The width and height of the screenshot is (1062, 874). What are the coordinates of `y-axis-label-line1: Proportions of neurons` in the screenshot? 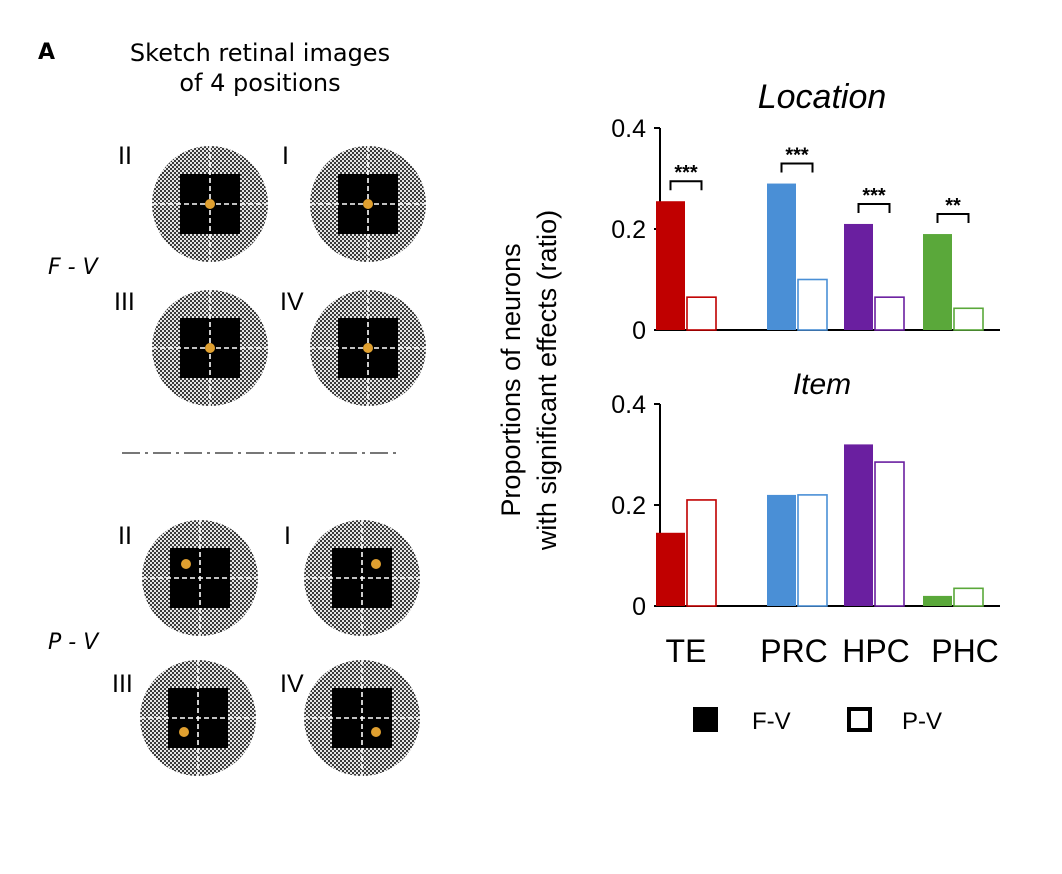 It's located at (511, 379).